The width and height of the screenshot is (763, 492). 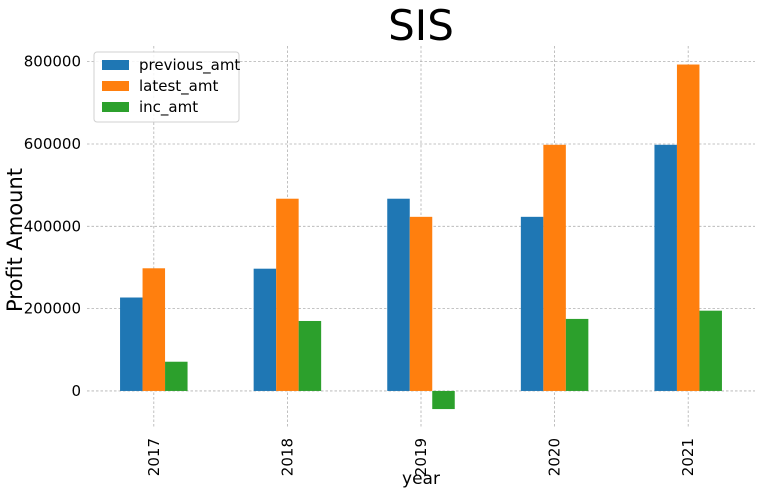 What do you see at coordinates (688, 457) in the screenshot?
I see `x-tick-label: 2021` at bounding box center [688, 457].